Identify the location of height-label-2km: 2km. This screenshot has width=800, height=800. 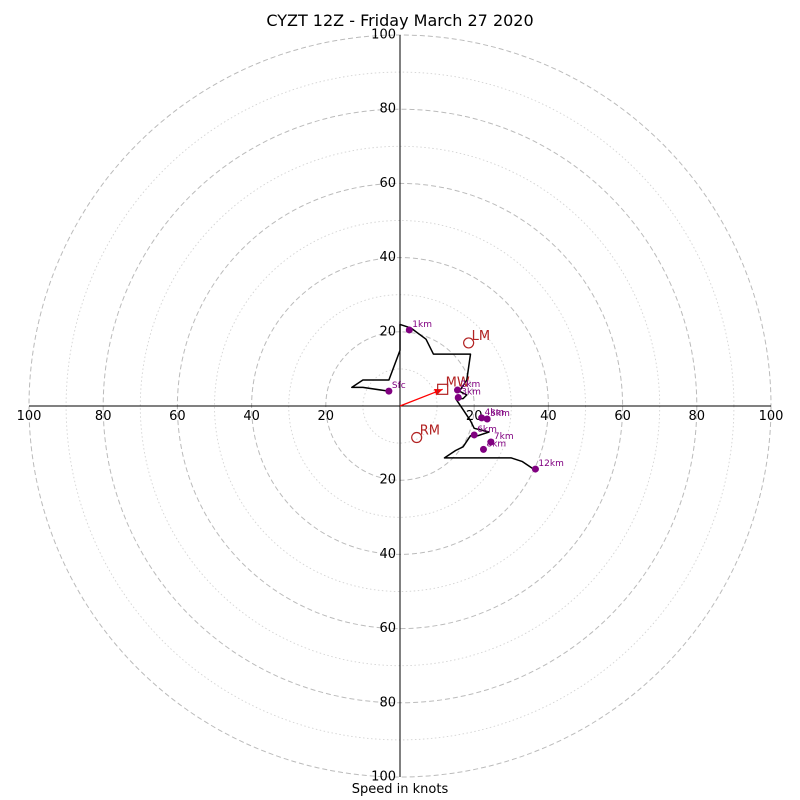
(471, 385).